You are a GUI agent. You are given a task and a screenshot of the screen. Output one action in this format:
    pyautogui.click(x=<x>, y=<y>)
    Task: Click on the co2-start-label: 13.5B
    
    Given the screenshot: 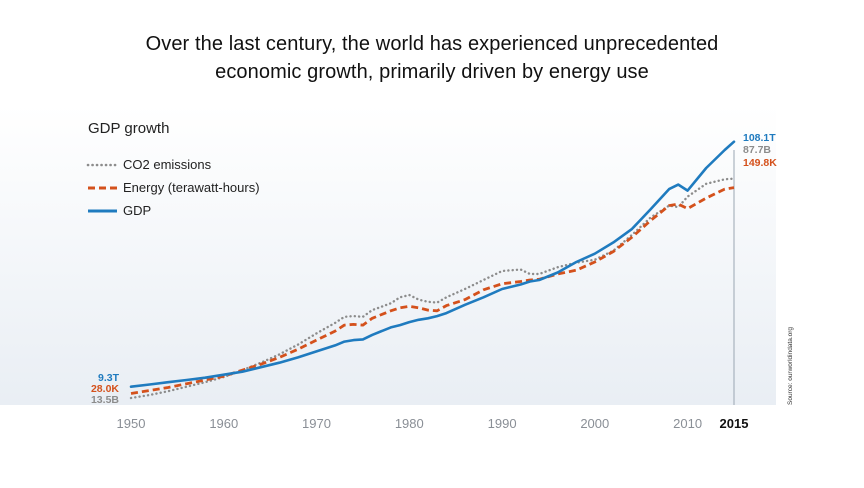 What is the action you would take?
    pyautogui.click(x=105, y=400)
    